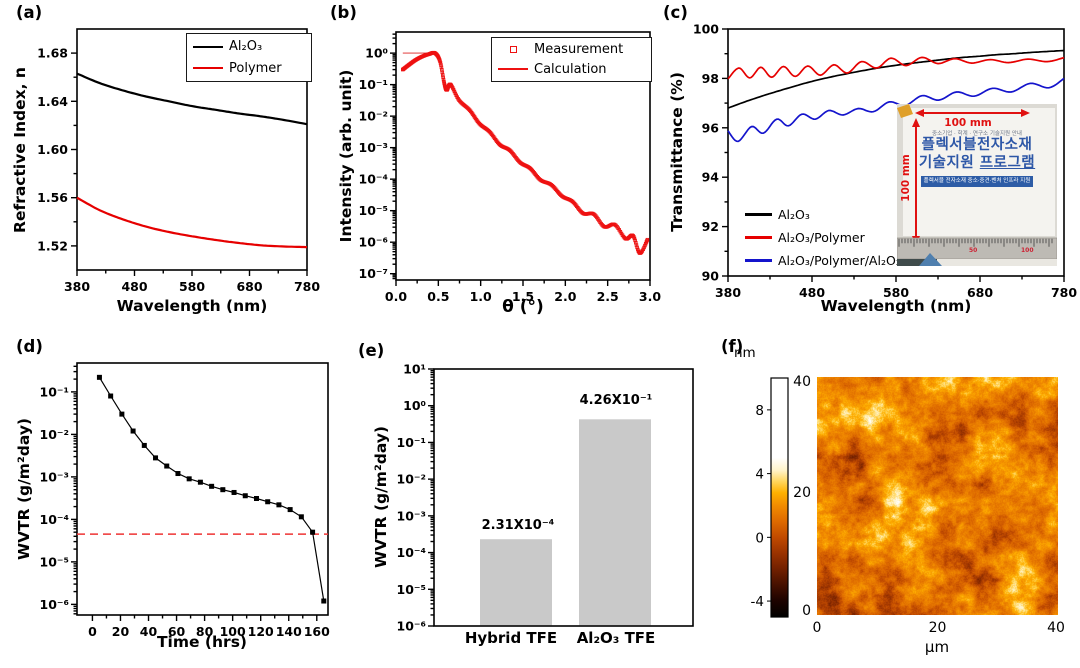  Describe the element at coordinates (919, 113) in the screenshot. I see `arrow-head-left-icon` at that location.